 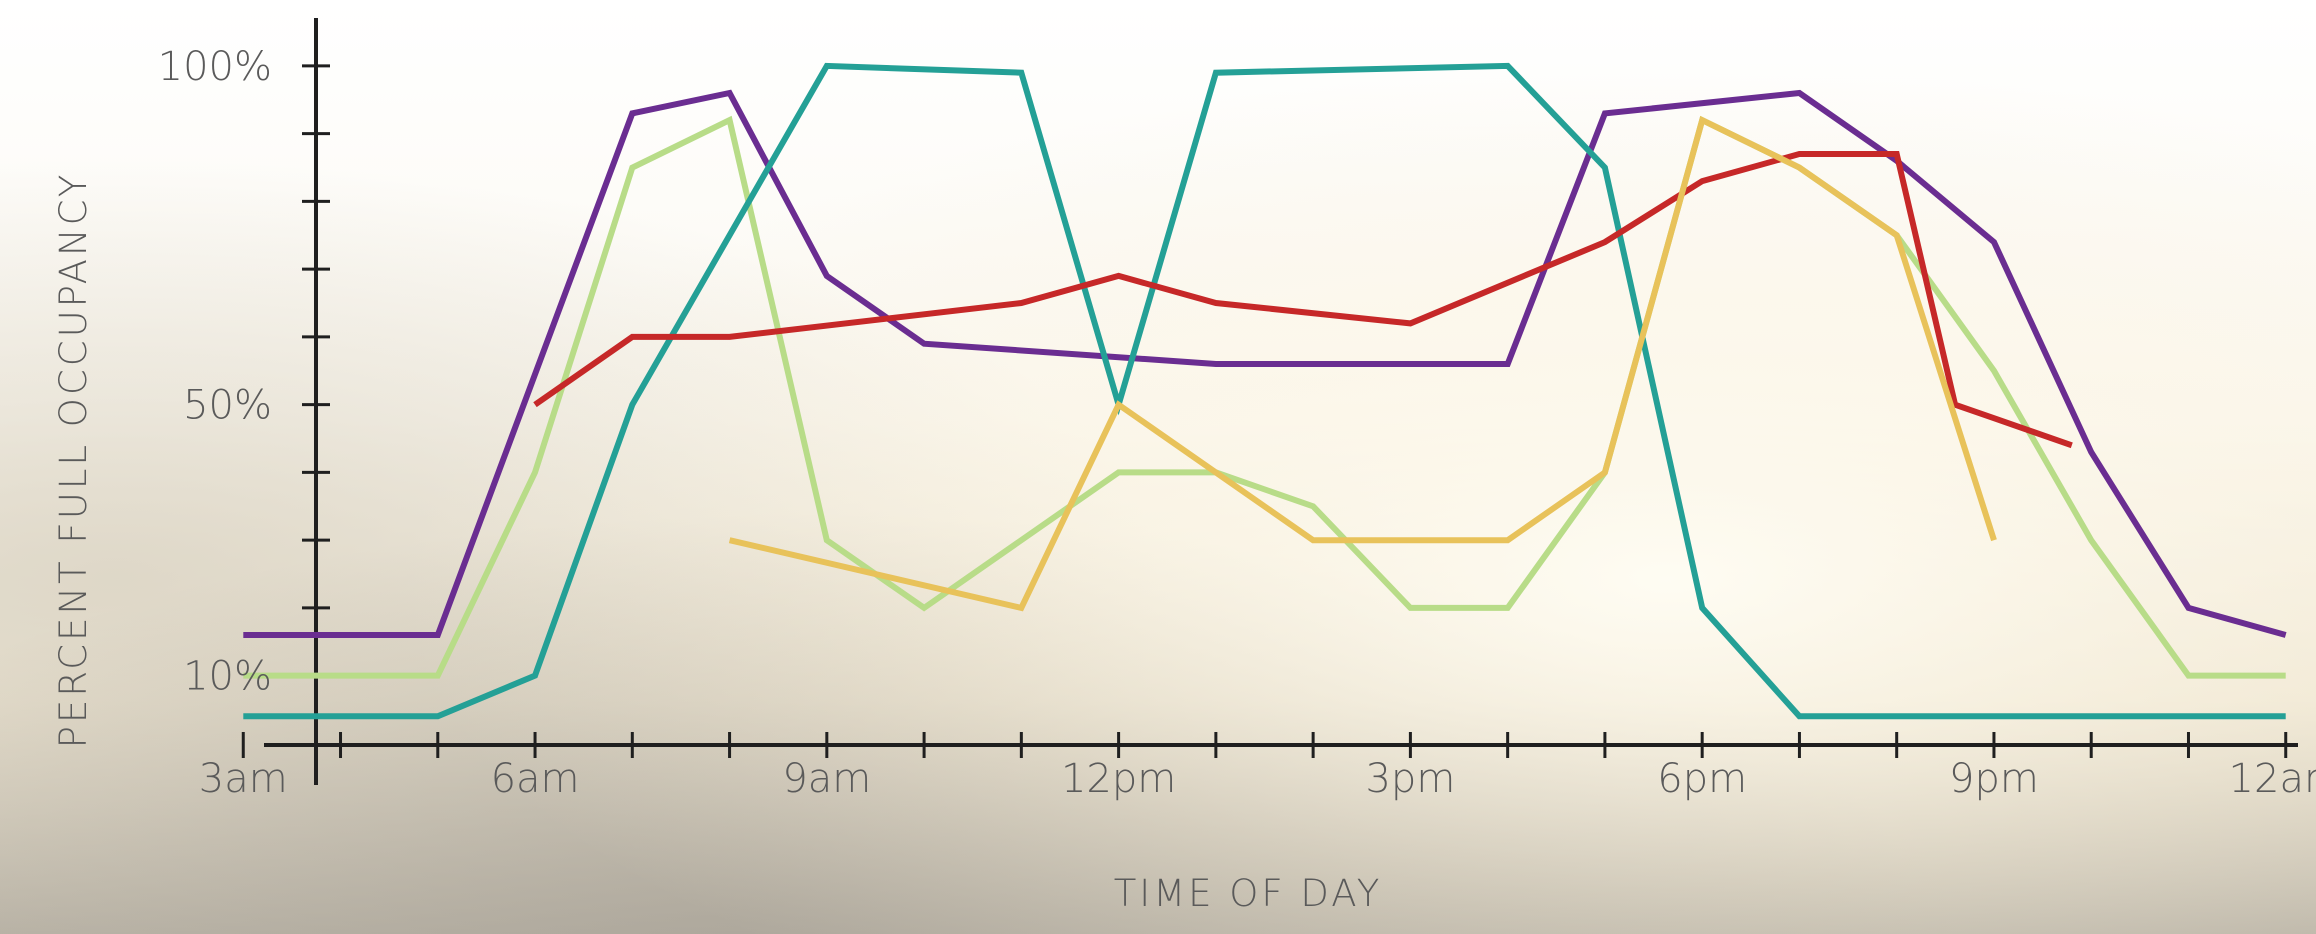 I want to click on x-tick-label: 6pm, so click(x=1702, y=779).